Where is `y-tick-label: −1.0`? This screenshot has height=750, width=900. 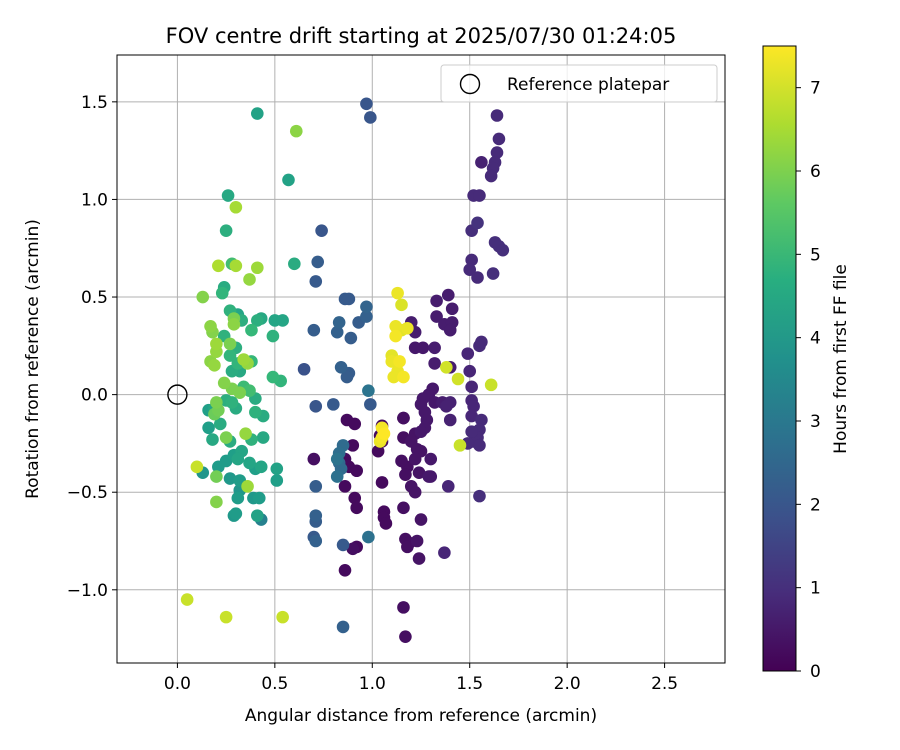 y-tick-label: −1.0 is located at coordinates (87, 591).